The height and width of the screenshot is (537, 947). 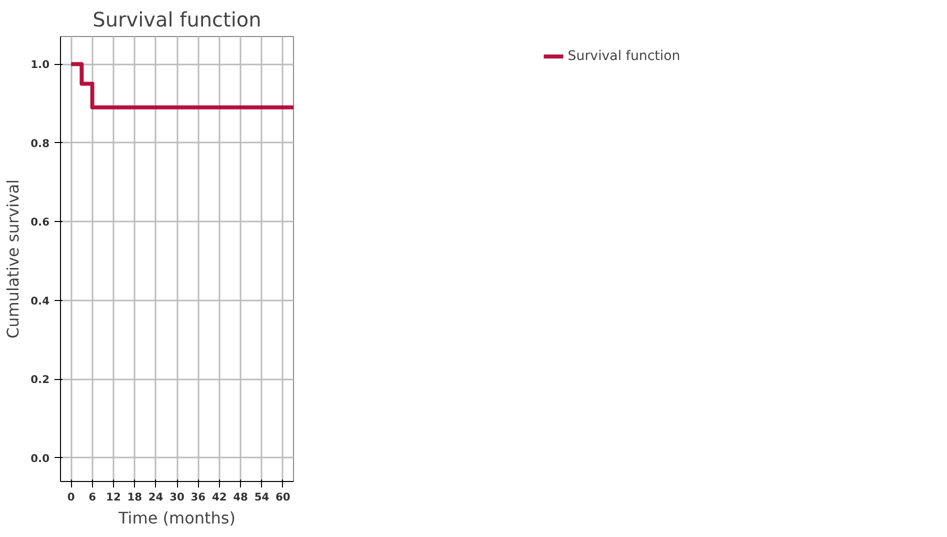 What do you see at coordinates (282, 497) in the screenshot?
I see `x-tick-label: 60` at bounding box center [282, 497].